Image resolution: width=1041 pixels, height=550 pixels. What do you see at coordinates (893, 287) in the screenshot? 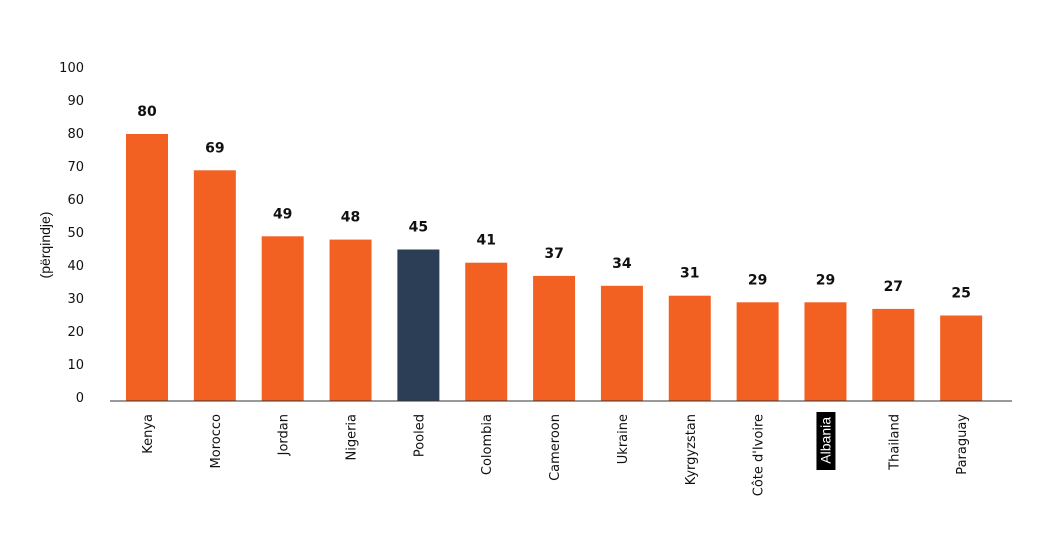
I see `data-label-thailand: 27` at bounding box center [893, 287].